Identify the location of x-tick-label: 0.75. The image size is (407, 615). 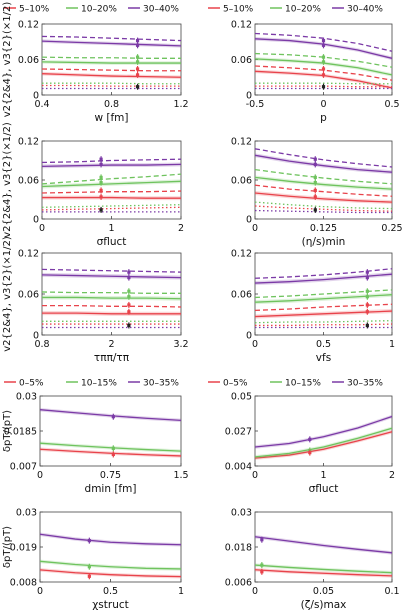
(110, 475).